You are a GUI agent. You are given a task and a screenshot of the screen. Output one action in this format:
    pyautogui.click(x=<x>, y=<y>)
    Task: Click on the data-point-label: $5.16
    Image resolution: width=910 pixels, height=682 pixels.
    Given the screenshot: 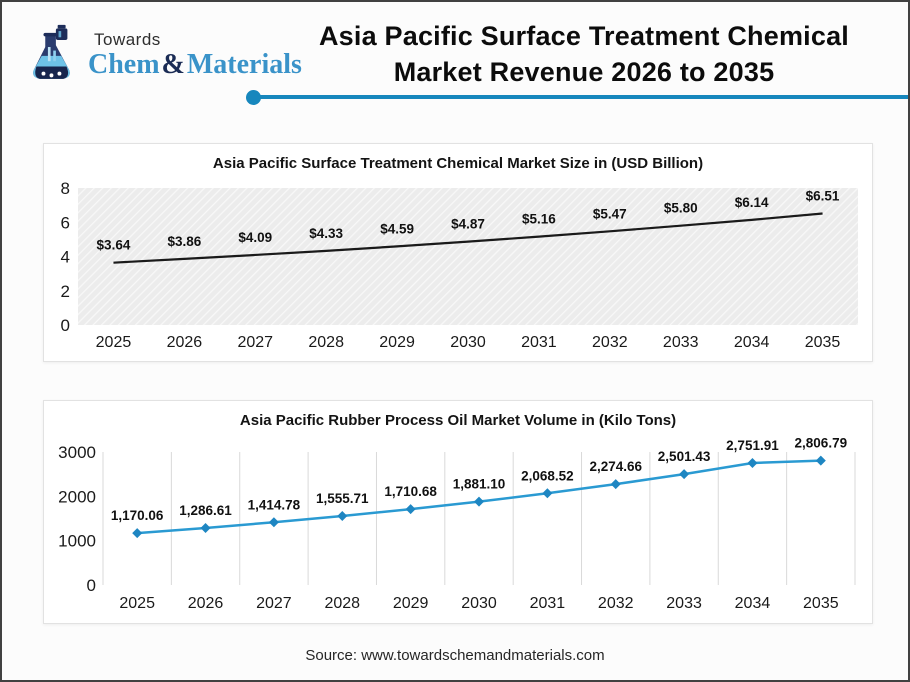 What is the action you would take?
    pyautogui.click(x=539, y=219)
    